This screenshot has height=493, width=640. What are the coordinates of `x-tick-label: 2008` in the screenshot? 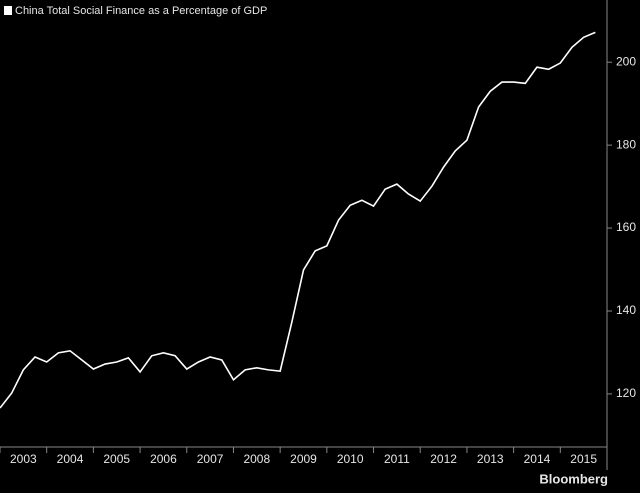 It's located at (256, 459).